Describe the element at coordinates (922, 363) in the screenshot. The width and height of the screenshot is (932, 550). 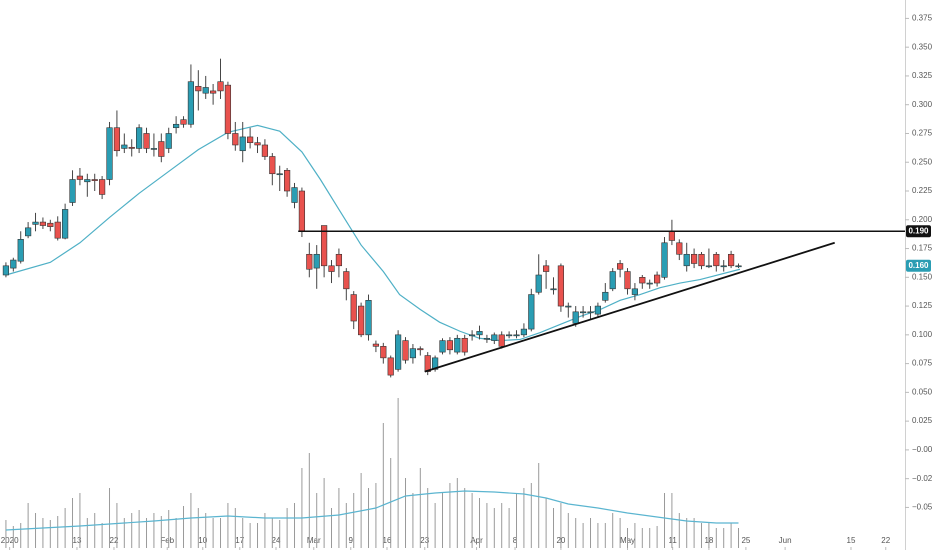
I see `y-tick-label: 0.075` at that location.